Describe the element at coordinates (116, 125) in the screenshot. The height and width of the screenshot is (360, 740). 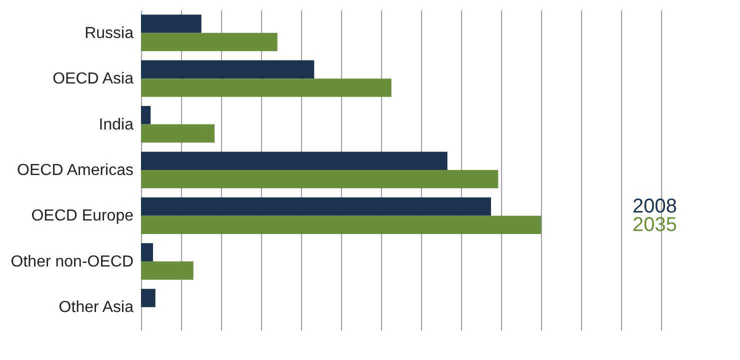
I see `y-tick-label: India` at that location.